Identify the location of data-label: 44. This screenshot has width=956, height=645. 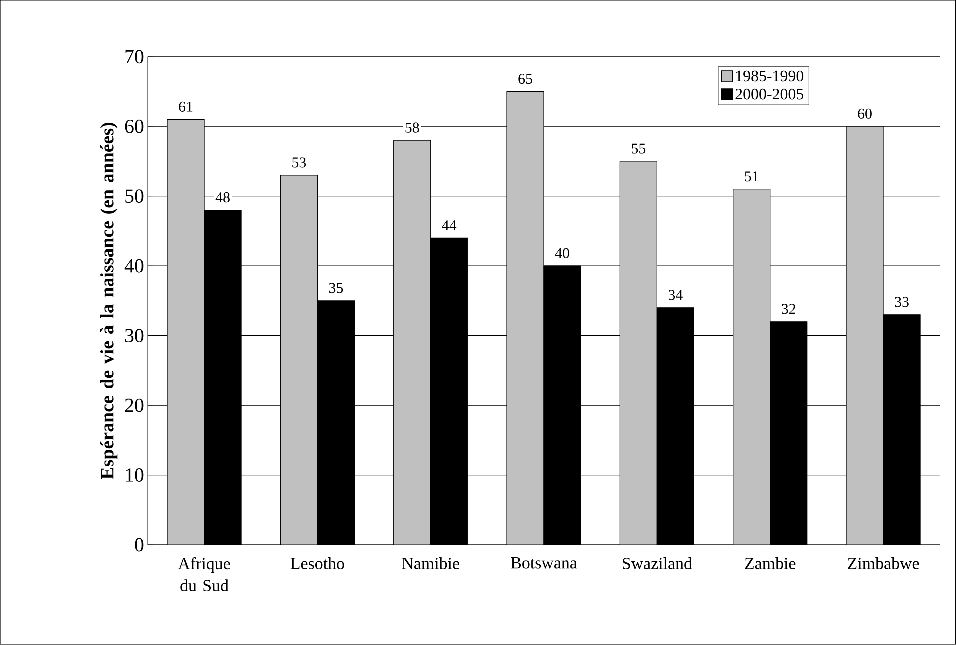
(449, 225).